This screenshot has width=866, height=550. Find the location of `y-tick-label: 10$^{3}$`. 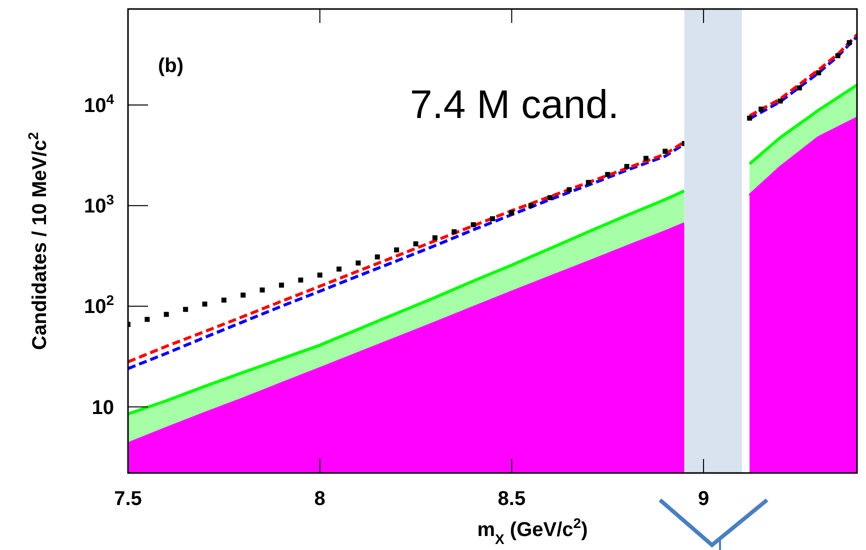

y-tick-label: 10$^{3}$ is located at coordinates (99, 205).